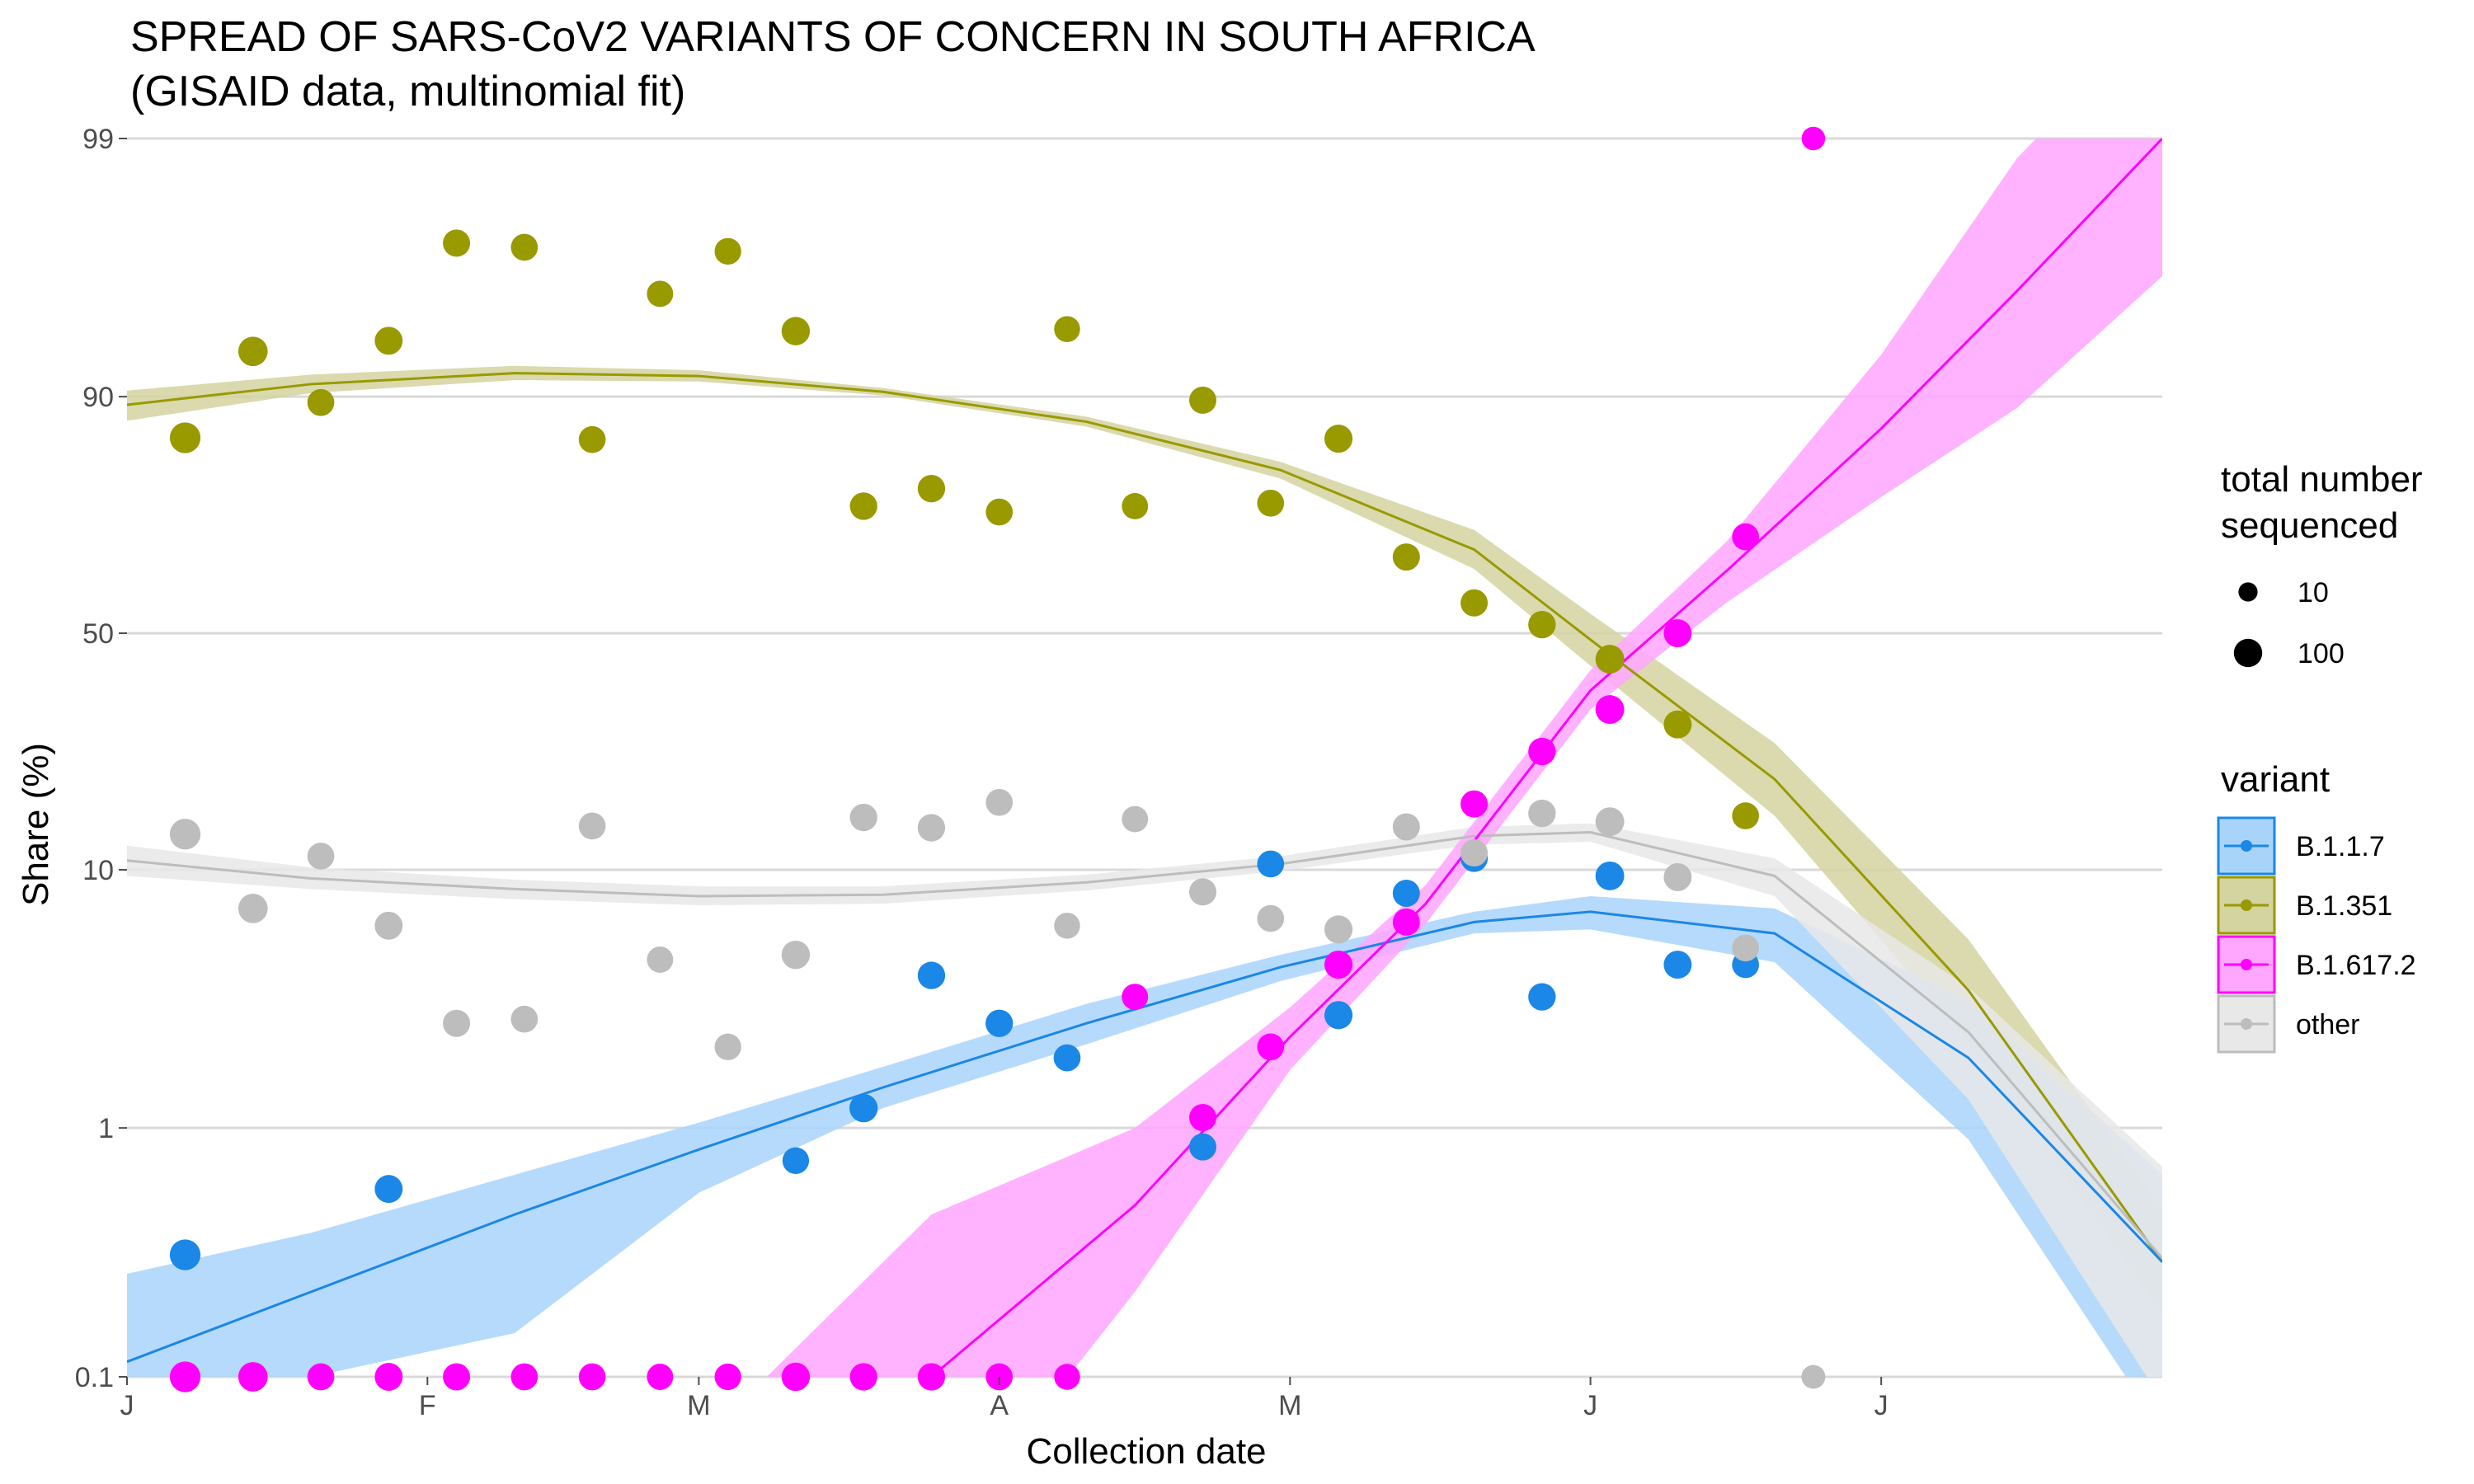 Image resolution: width=2474 pixels, height=1484 pixels. I want to click on y-tick-label: 50, so click(98, 634).